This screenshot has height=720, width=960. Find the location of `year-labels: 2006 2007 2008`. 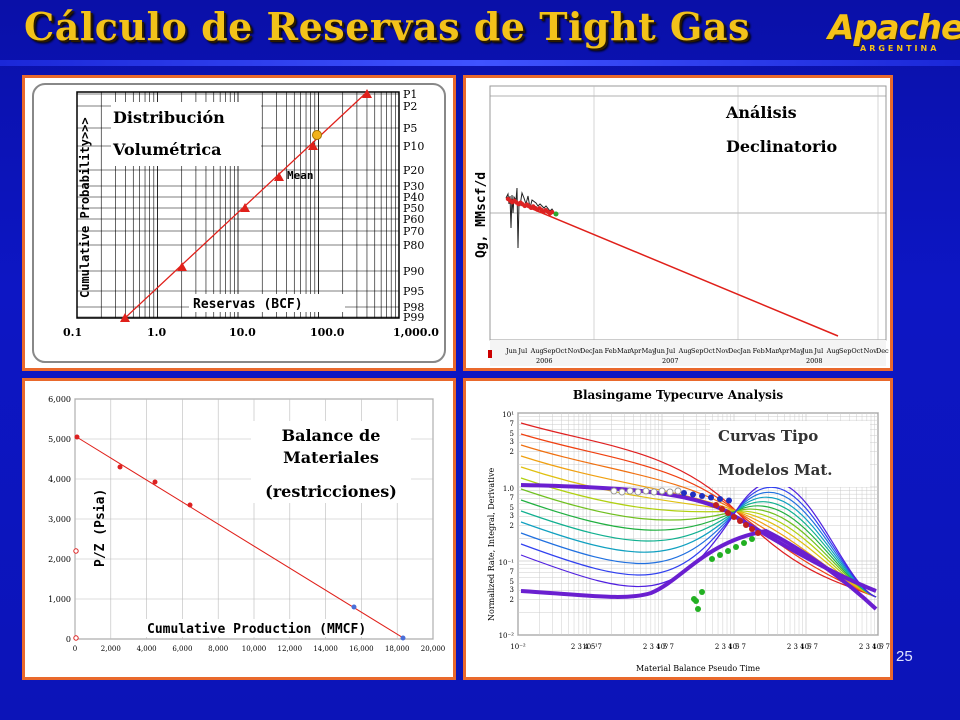

year-labels: 2006 2007 2008 is located at coordinates (679, 361).